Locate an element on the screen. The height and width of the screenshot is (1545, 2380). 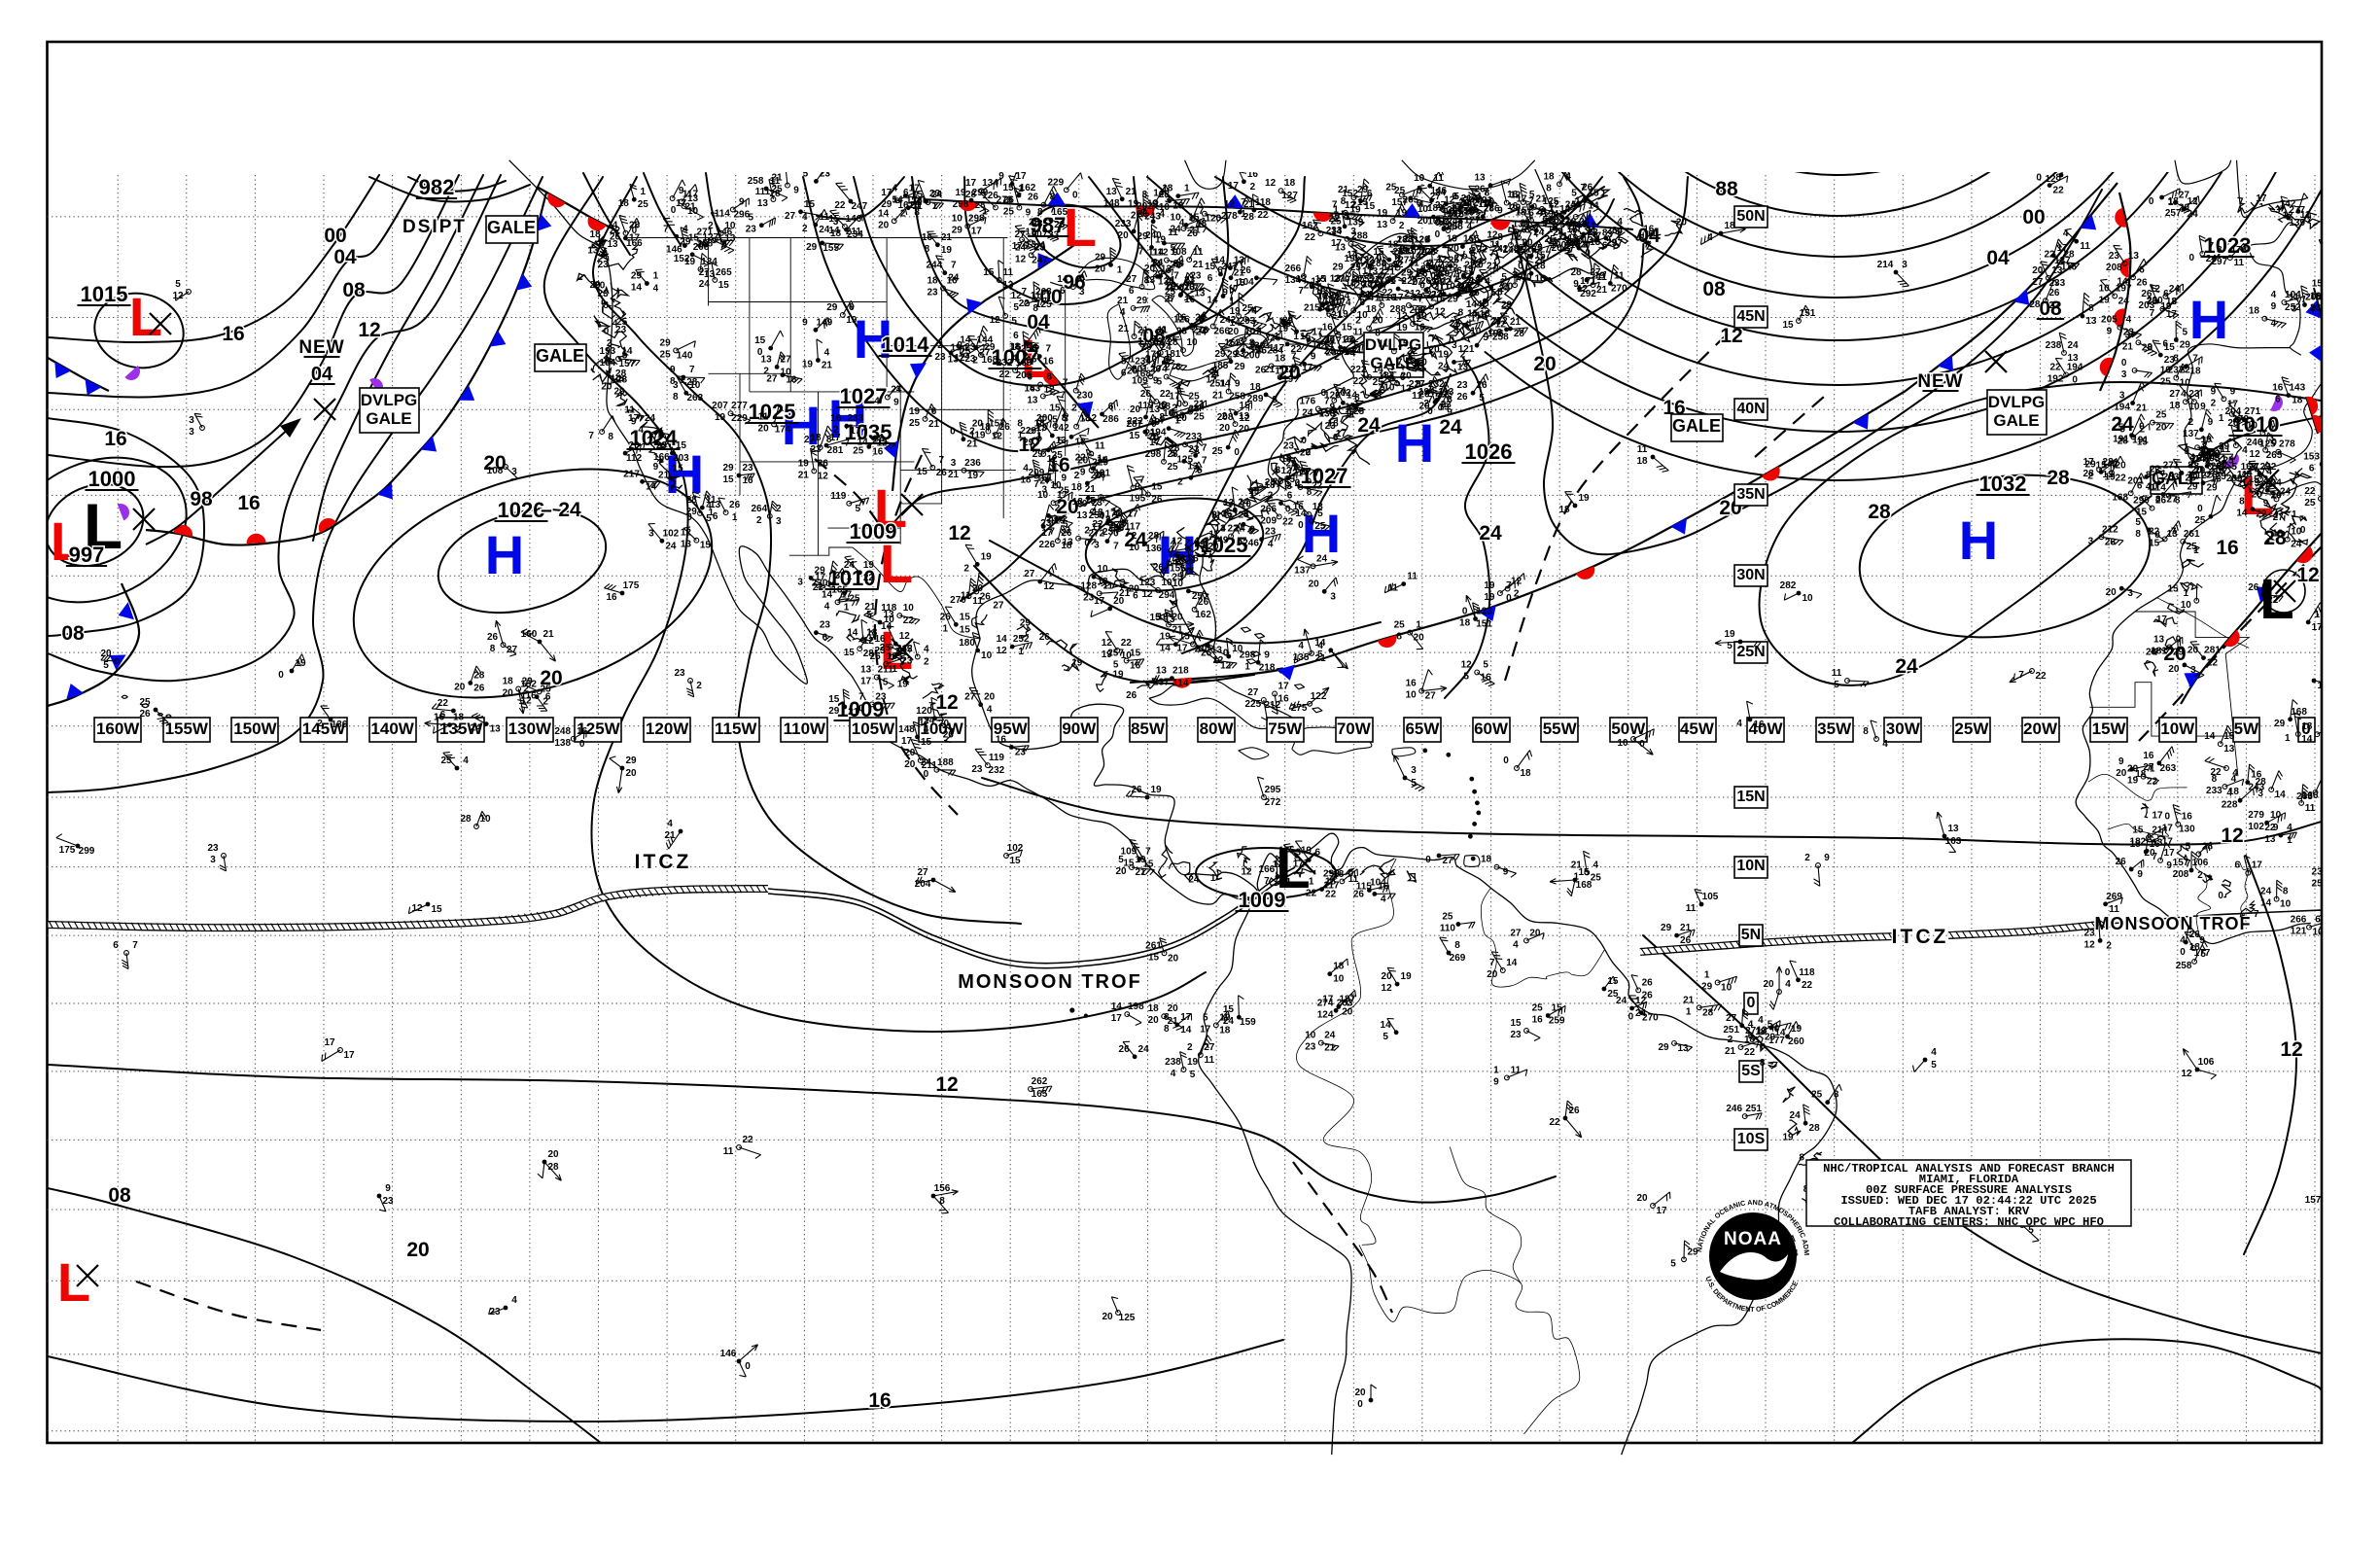
svg-text: 228 is located at coordinates (2230, 805).